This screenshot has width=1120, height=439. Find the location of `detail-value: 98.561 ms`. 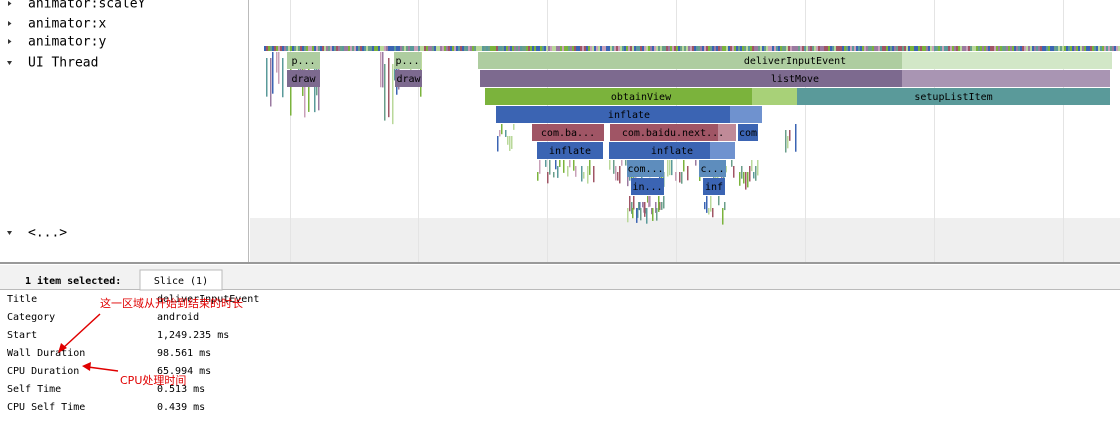

detail-value: 98.561 ms is located at coordinates (184, 353).